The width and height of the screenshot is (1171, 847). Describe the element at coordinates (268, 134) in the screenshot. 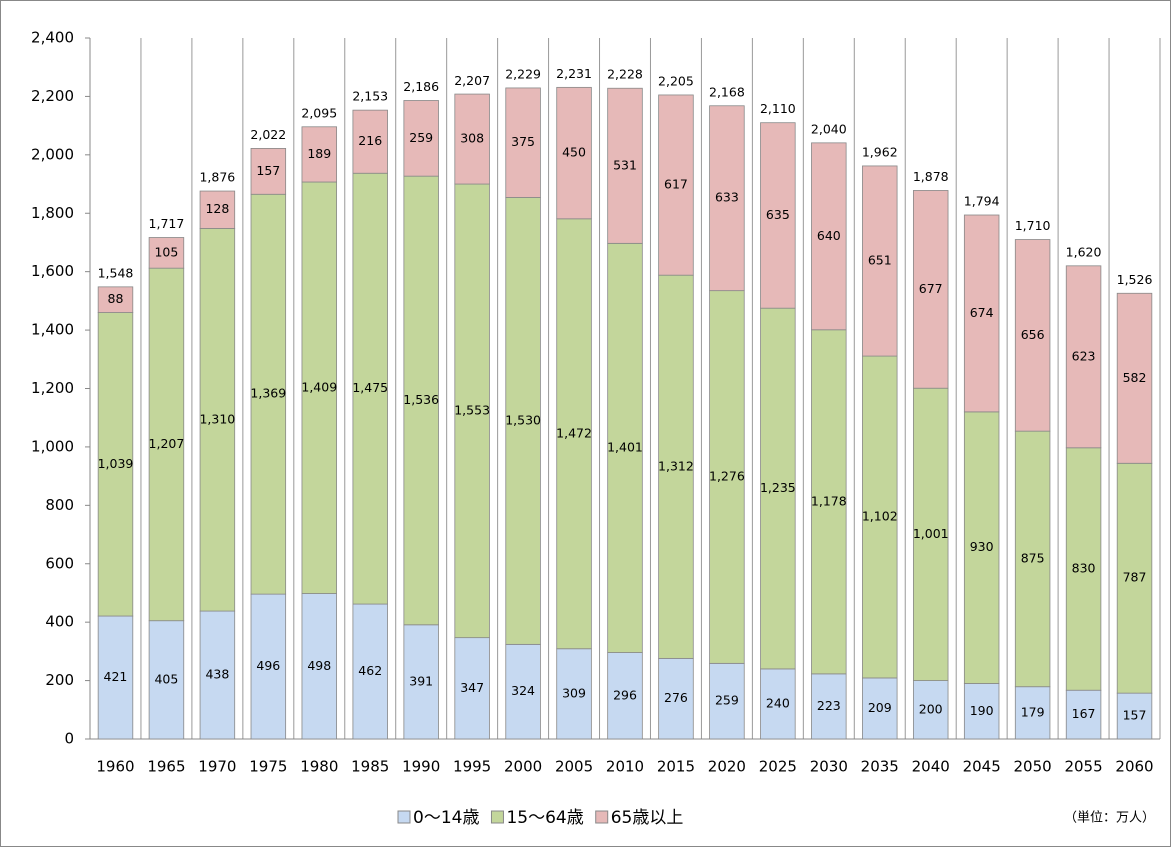

I see `total-label: 2,022` at that location.